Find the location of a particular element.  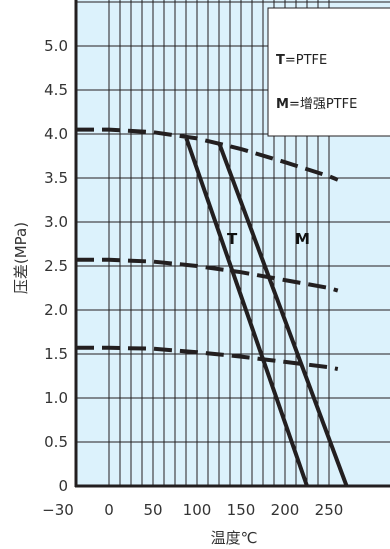

series-label-m: M is located at coordinates (302, 239).